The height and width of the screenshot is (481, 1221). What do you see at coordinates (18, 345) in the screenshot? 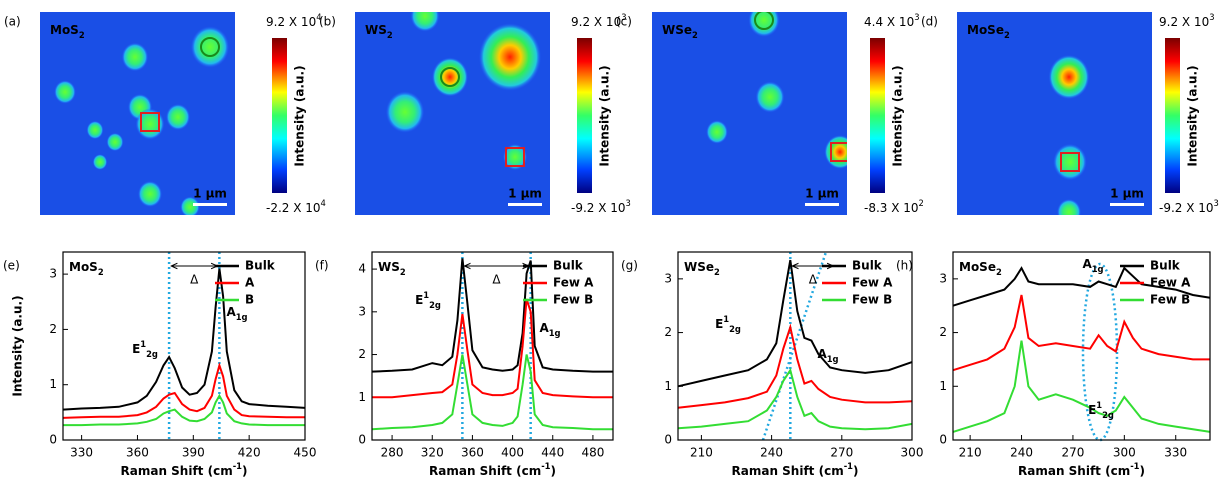
I see `y-axis-label: Intensity (a.u.)` at bounding box center [18, 345].